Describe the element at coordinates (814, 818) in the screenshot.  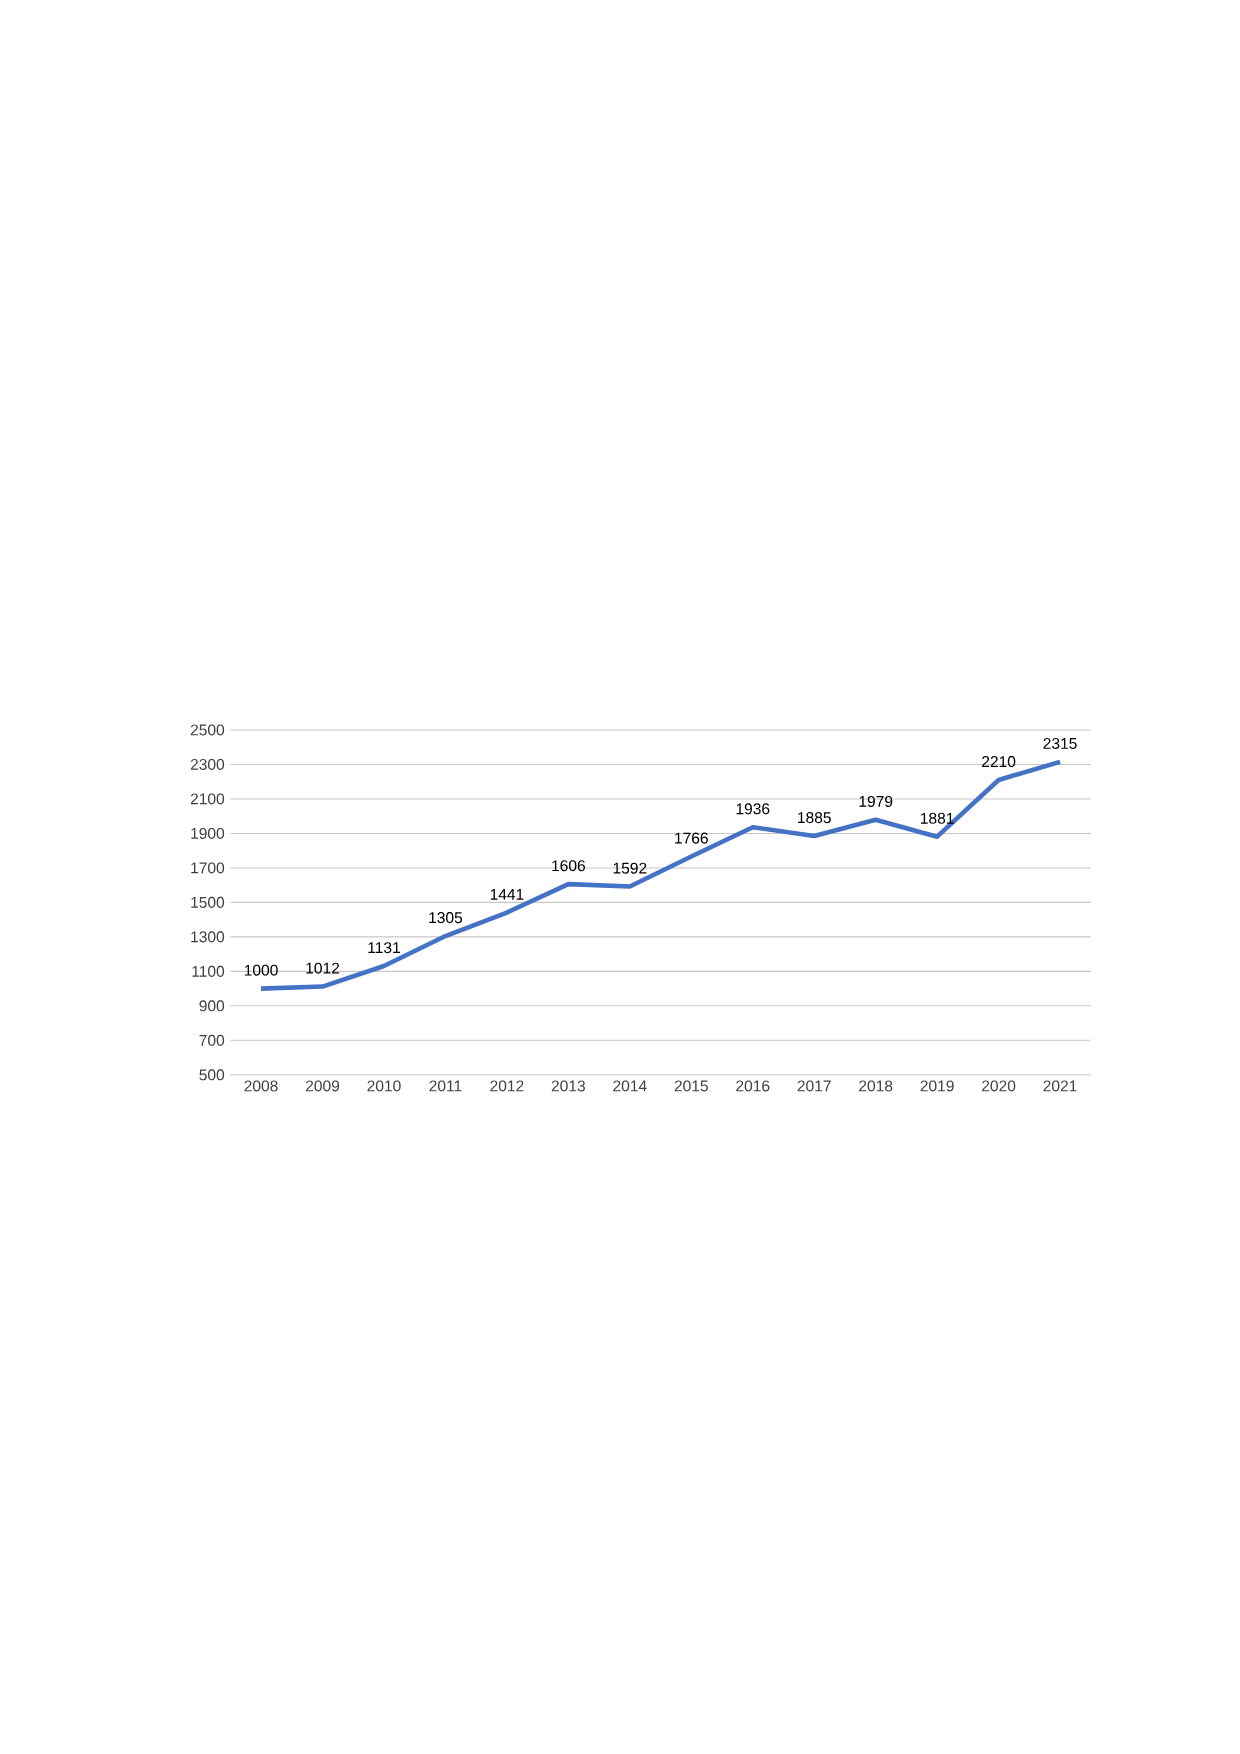
I see `data-label: 1885` at that location.